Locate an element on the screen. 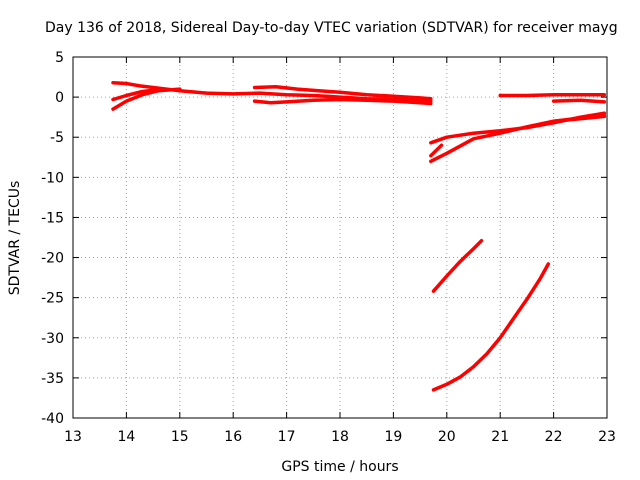 Image resolution: width=640 pixels, height=480 pixels. x-tick-label: 23 is located at coordinates (607, 437).